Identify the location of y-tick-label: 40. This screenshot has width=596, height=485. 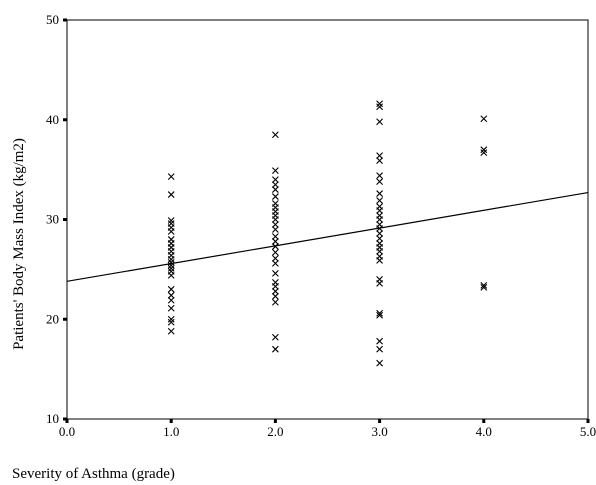
(52, 119).